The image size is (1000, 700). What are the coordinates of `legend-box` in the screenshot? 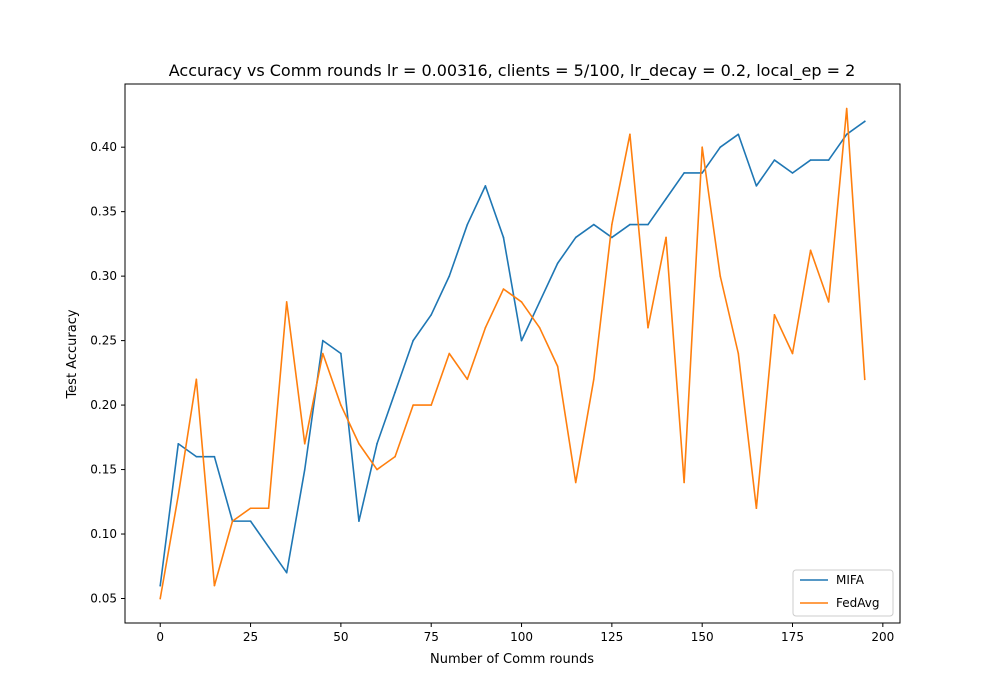 It's located at (843, 593).